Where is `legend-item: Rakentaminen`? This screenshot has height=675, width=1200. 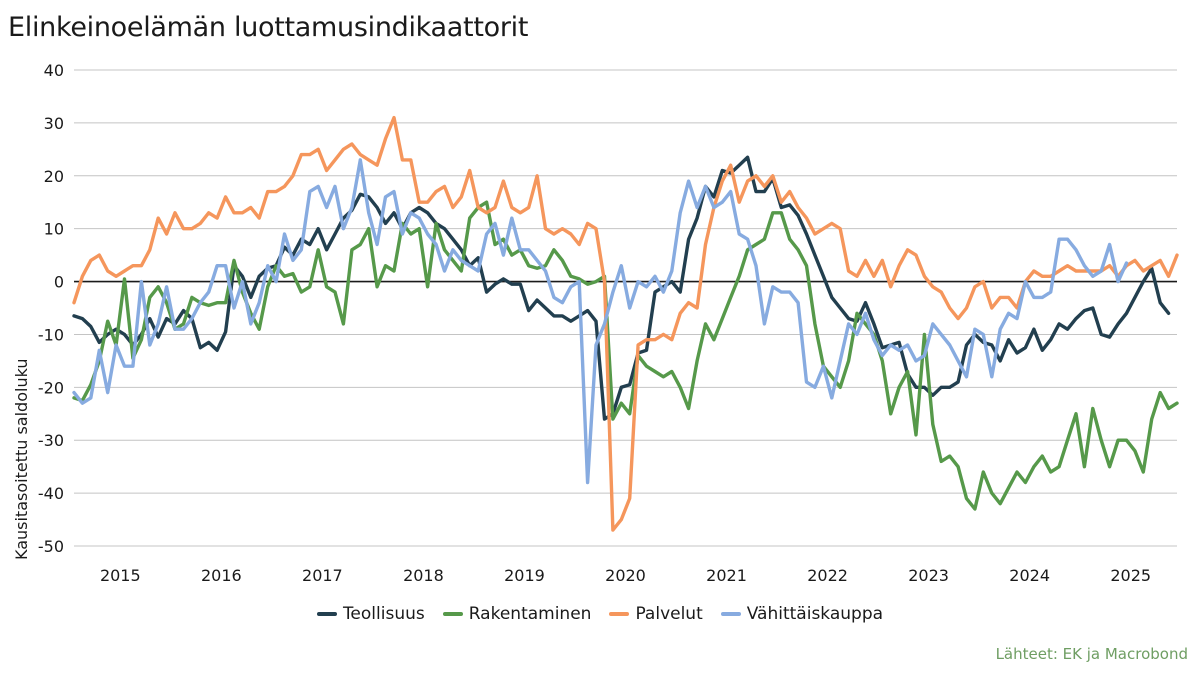 legend-item: Rakentaminen is located at coordinates (517, 614).